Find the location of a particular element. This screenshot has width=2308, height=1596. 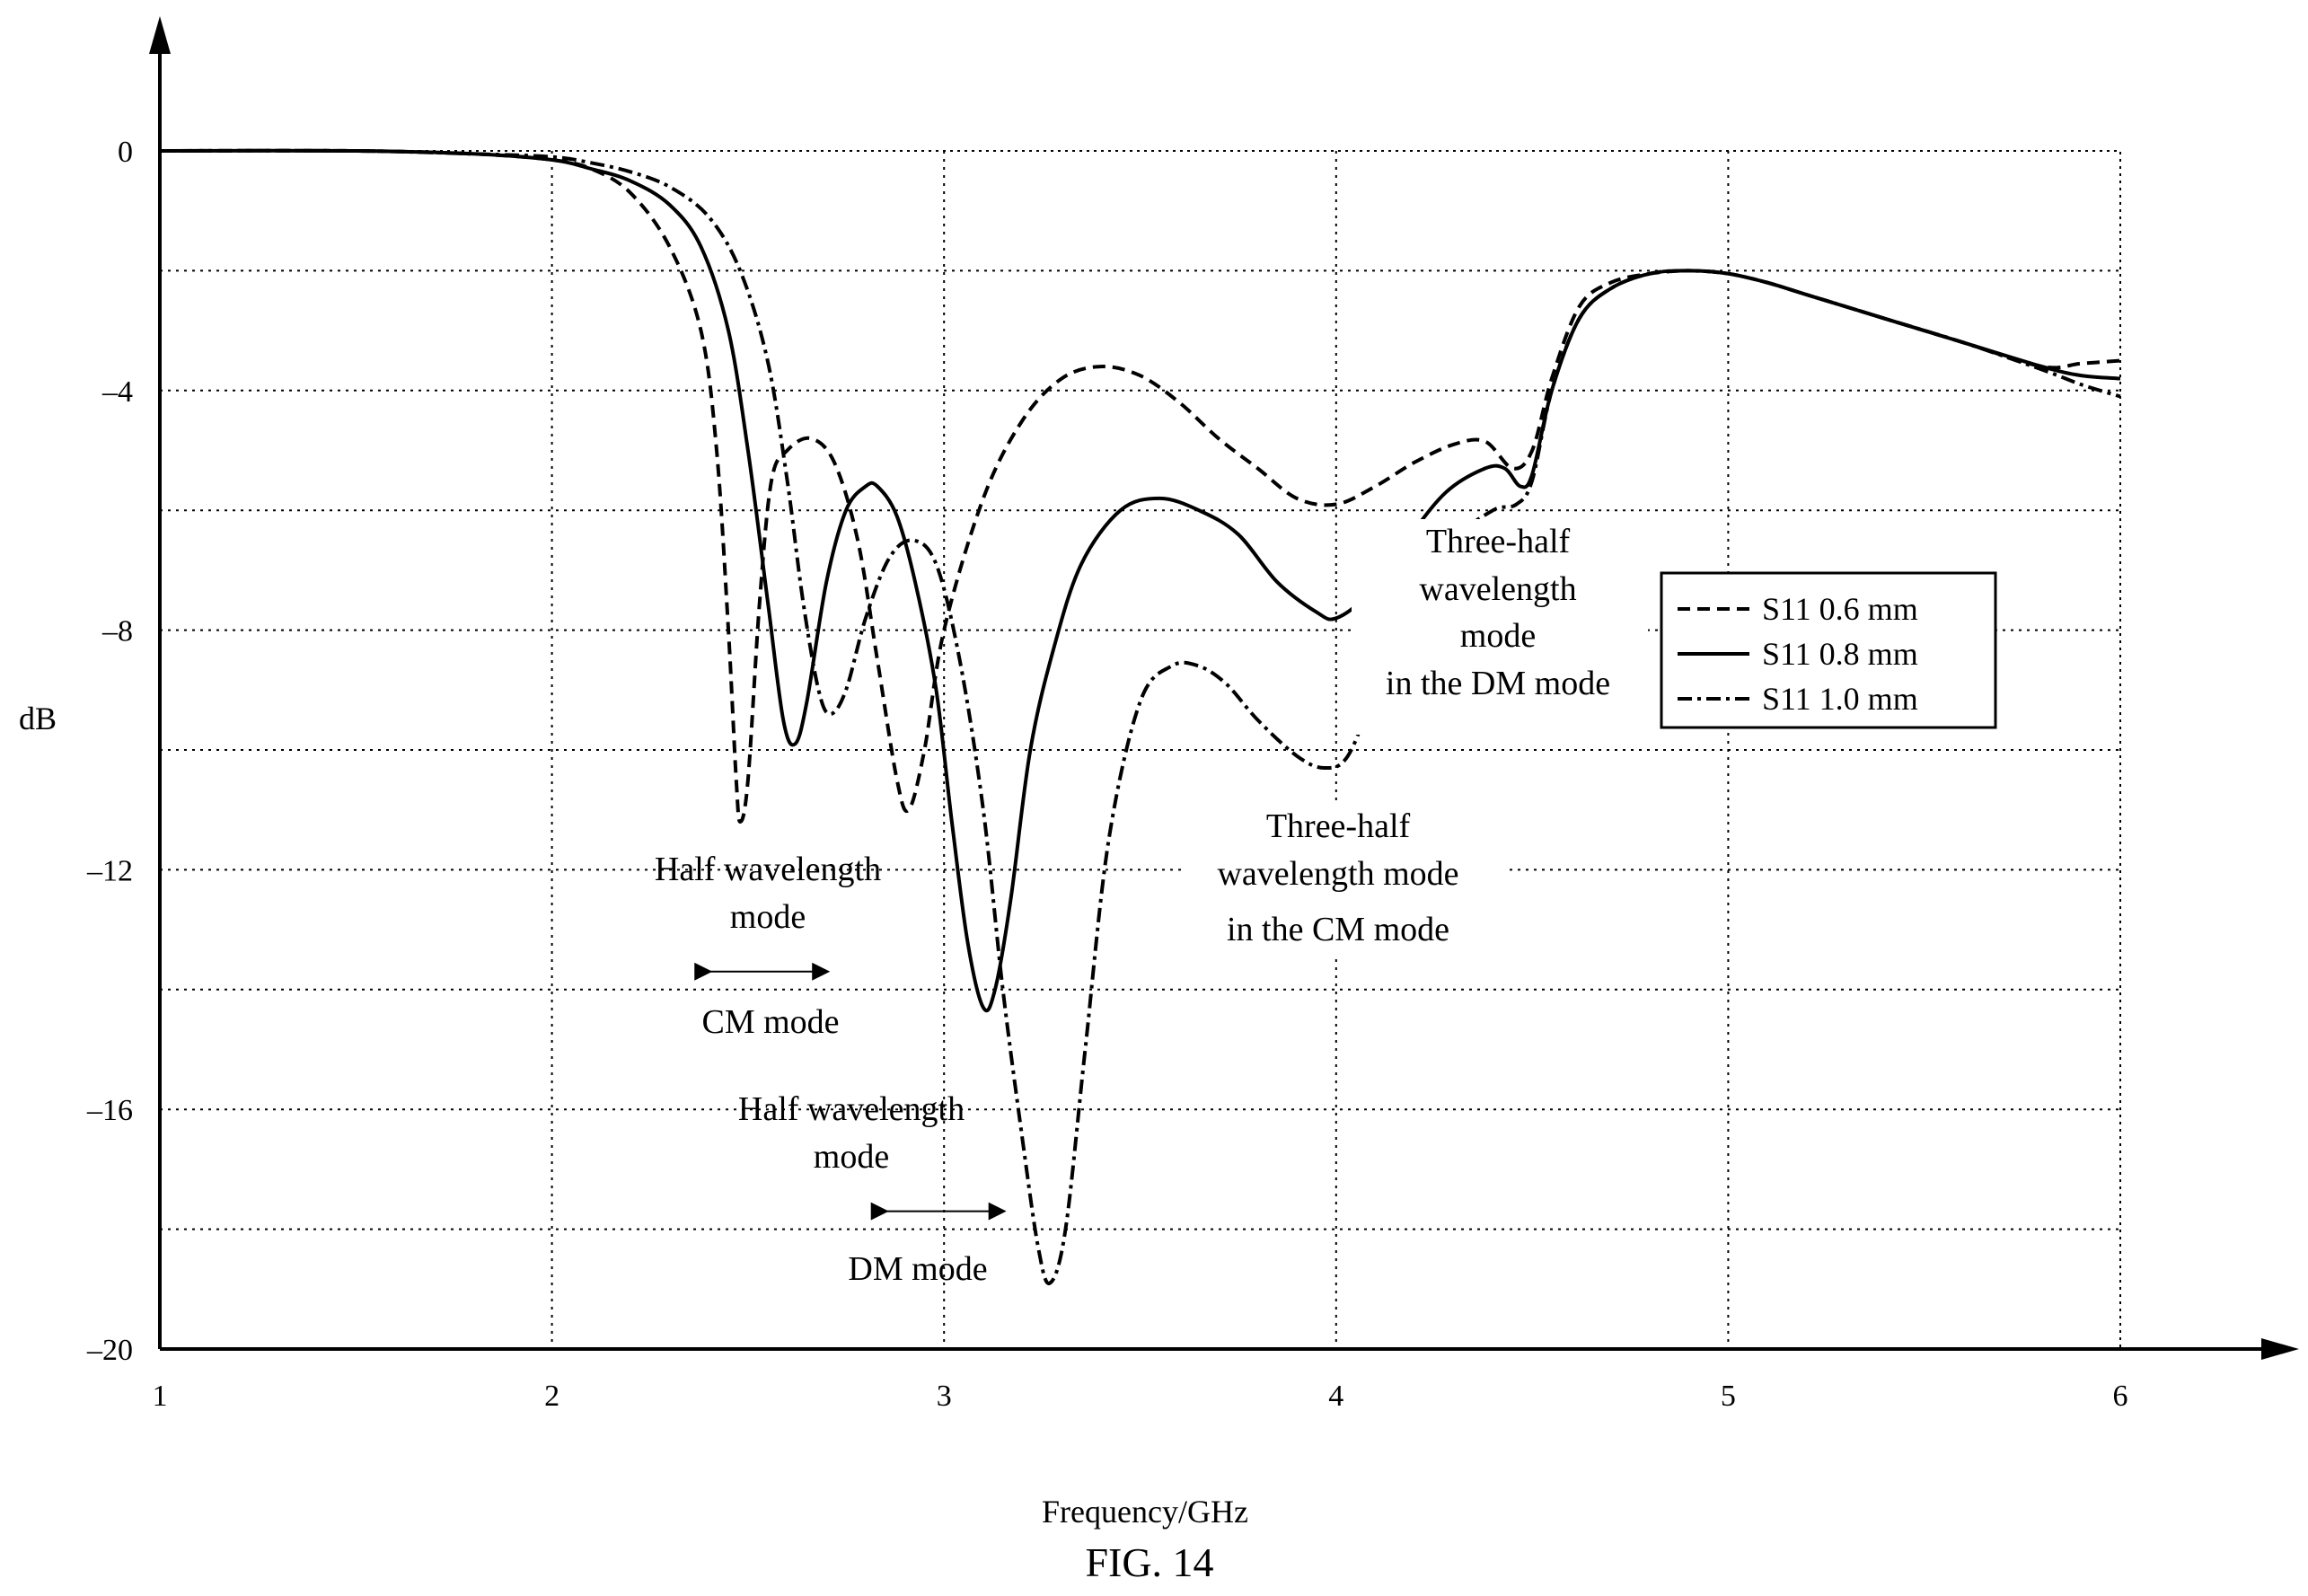

x-tick-label: 6 is located at coordinates (2120, 1396).